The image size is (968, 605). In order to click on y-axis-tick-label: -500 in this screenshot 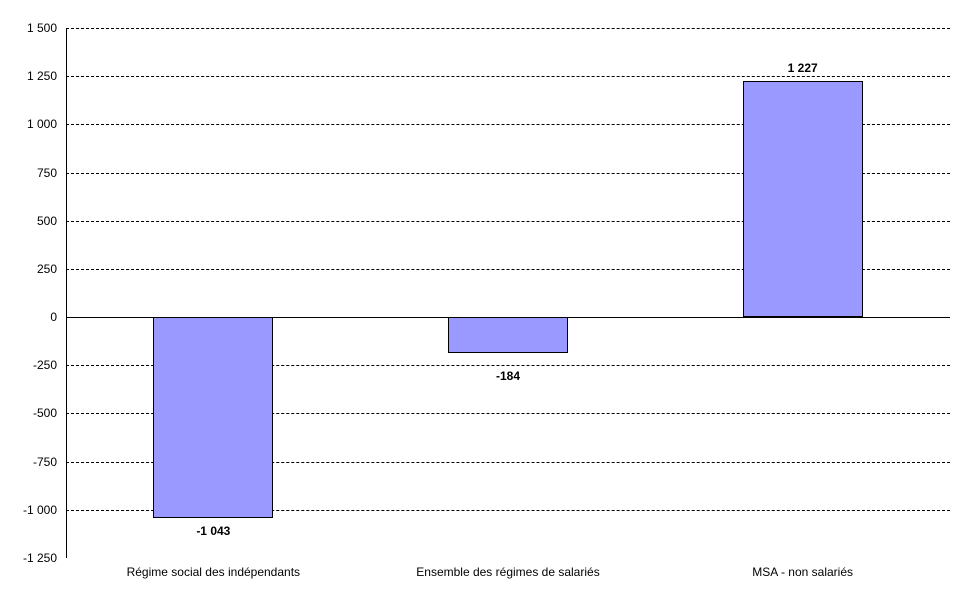, I will do `click(44, 413)`.